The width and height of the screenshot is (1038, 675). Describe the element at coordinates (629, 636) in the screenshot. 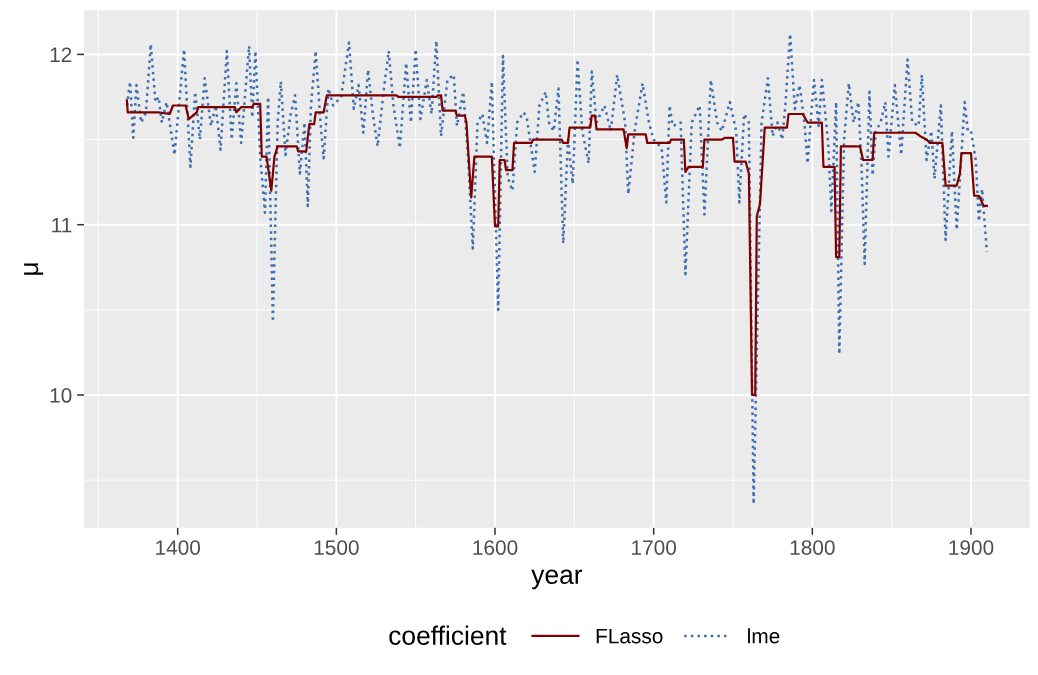

I see `legend-label: FLasso` at that location.